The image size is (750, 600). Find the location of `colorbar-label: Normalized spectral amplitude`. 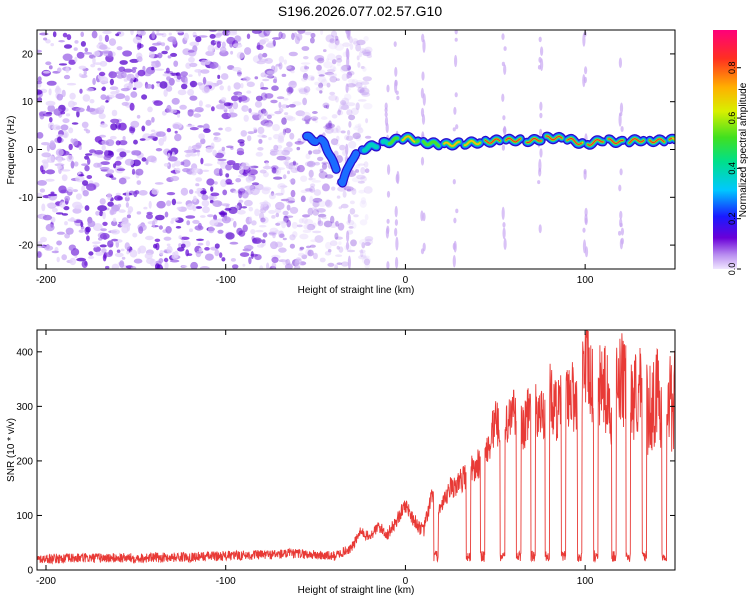

colorbar-label: Normalized spectral amplitude is located at coordinates (743, 149).